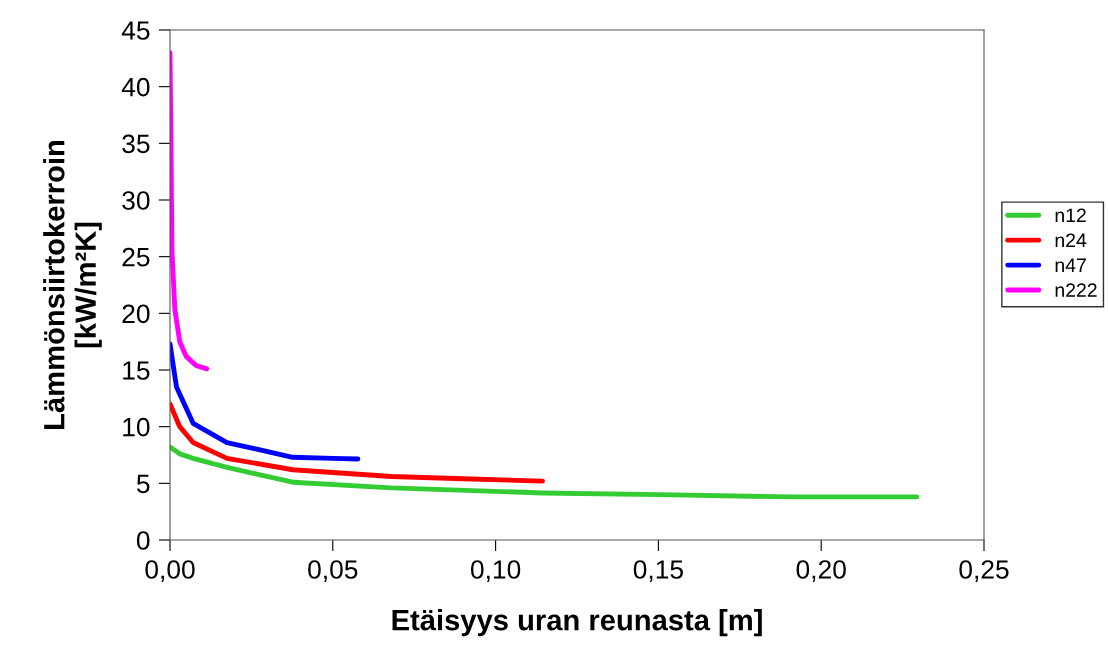  I want to click on x-axis-title: Etäisyys uran reunasta [m], so click(577, 623).